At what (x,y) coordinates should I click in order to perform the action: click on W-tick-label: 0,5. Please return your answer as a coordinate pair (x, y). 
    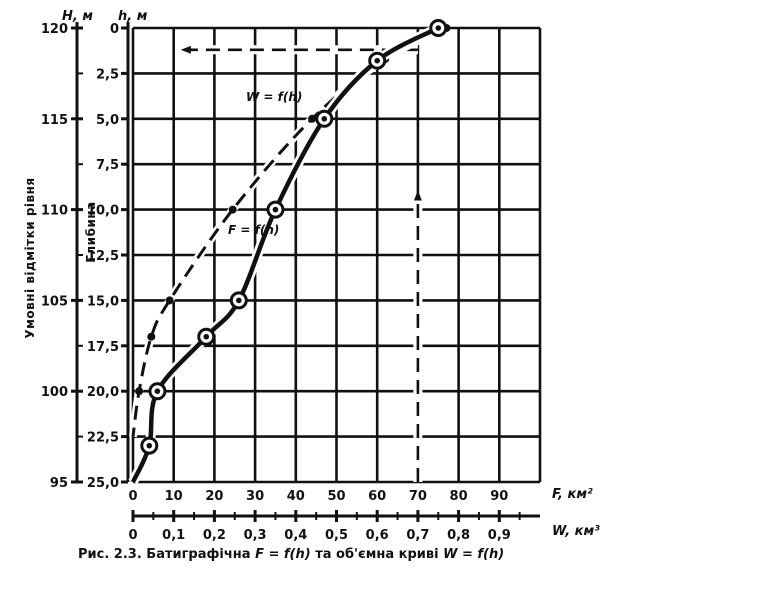
    Looking at the image, I should click on (336, 535).